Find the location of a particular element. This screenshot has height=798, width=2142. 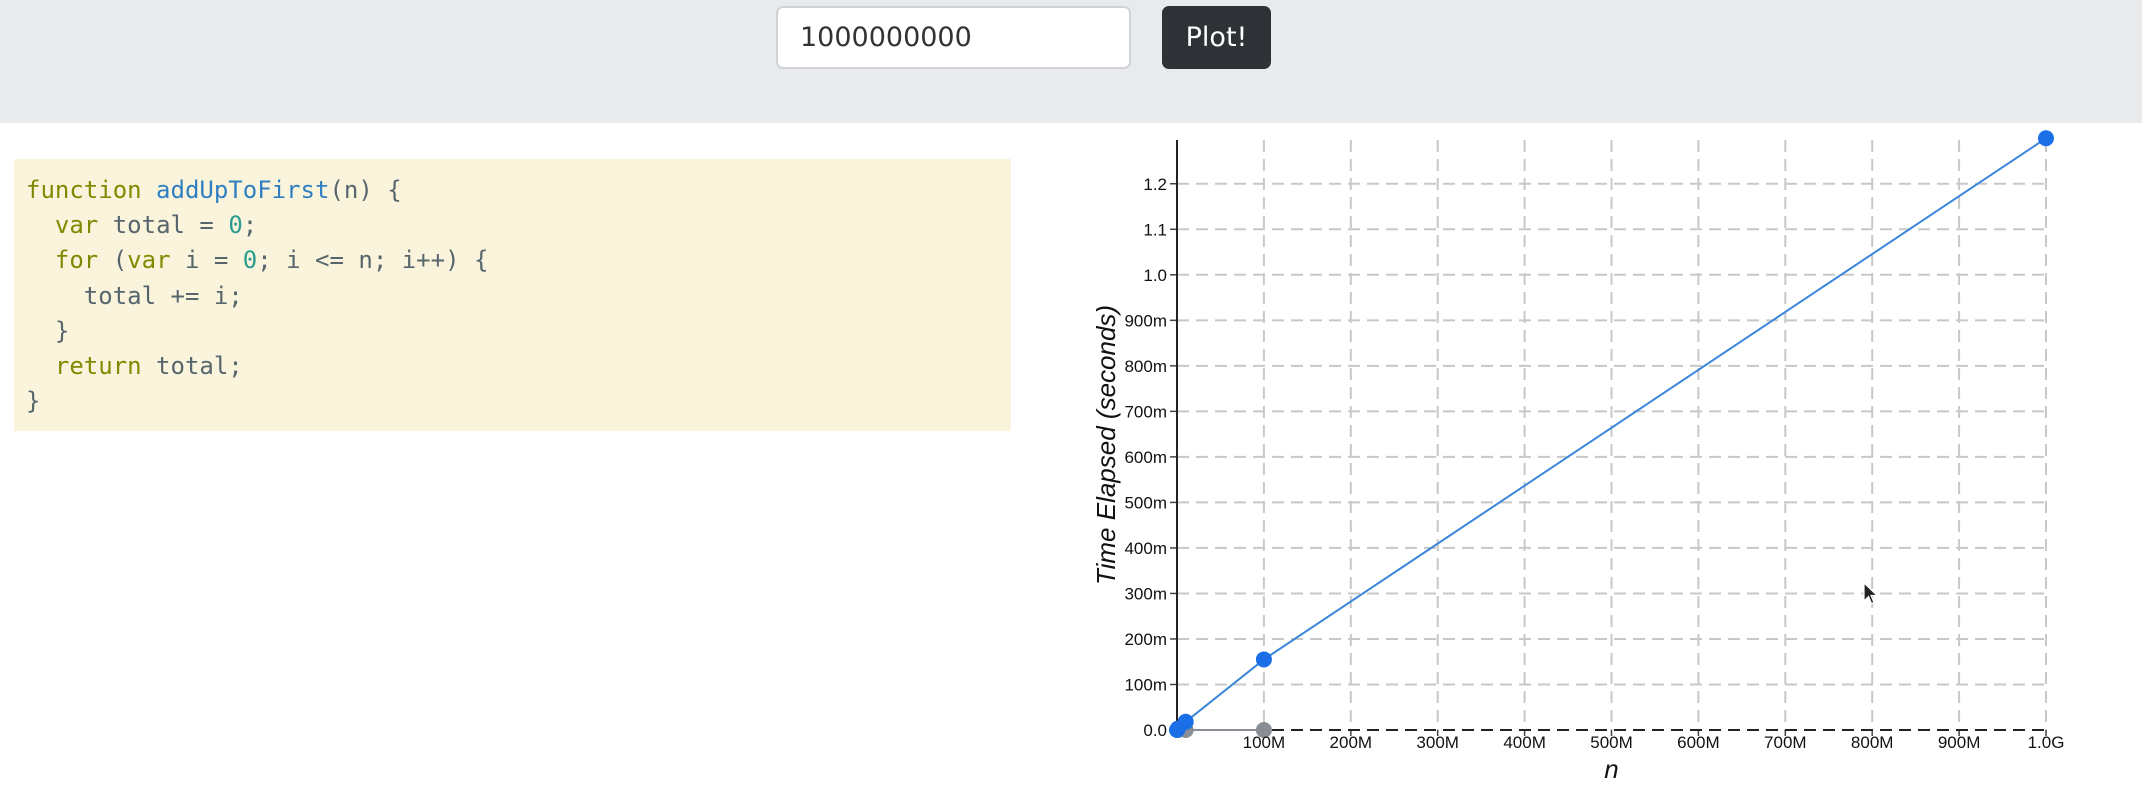

x-tick-label: 500M is located at coordinates (1611, 742).